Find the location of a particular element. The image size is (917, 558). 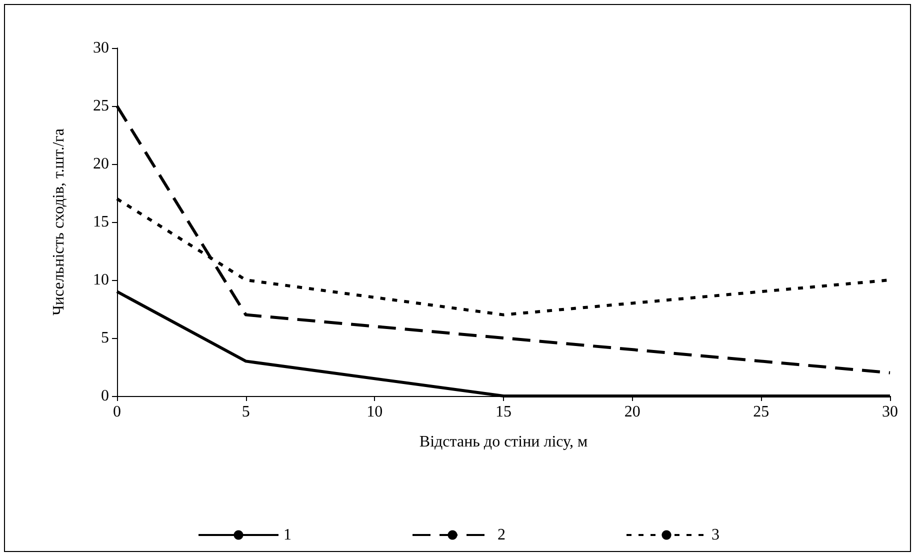

legend-label: 2 is located at coordinates (502, 535).